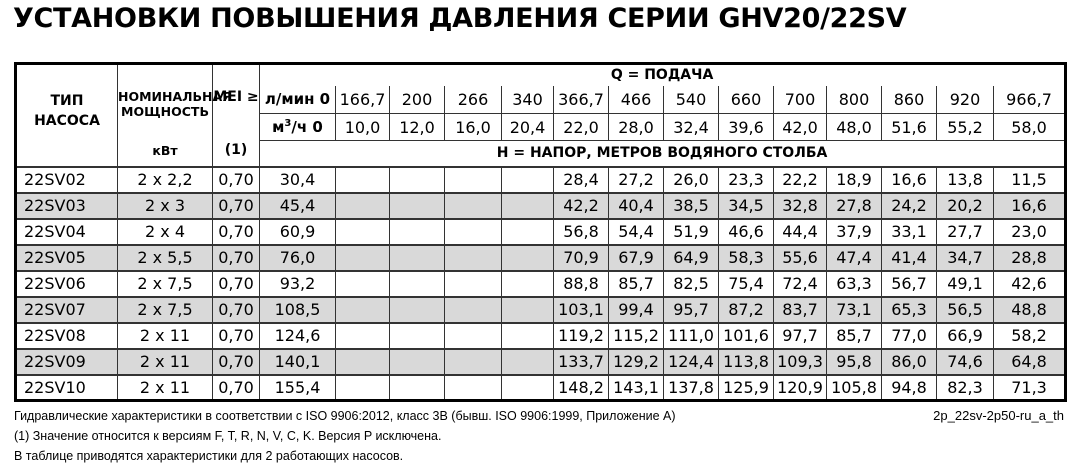 Image resolution: width=1077 pixels, height=467 pixels. Describe the element at coordinates (662, 154) in the screenshot. I see `h-head-header: Н = НАПОР, МЕТРОВ ВОДЯНОГО СТОЛБА` at that location.